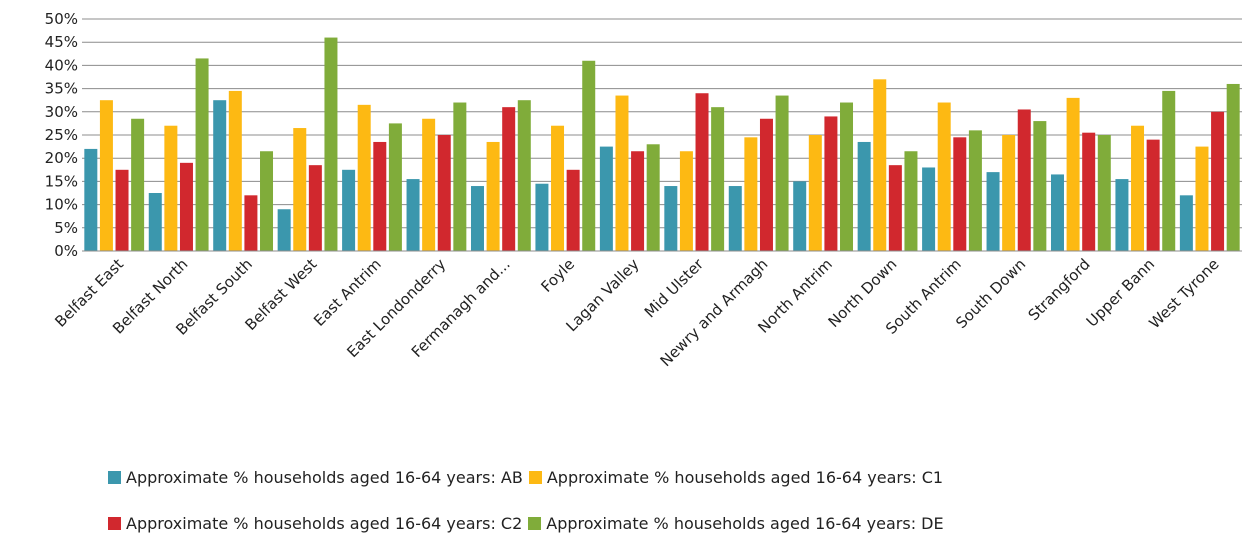  What do you see at coordinates (66, 251) in the screenshot?
I see `y-tick-label: 0%` at bounding box center [66, 251].